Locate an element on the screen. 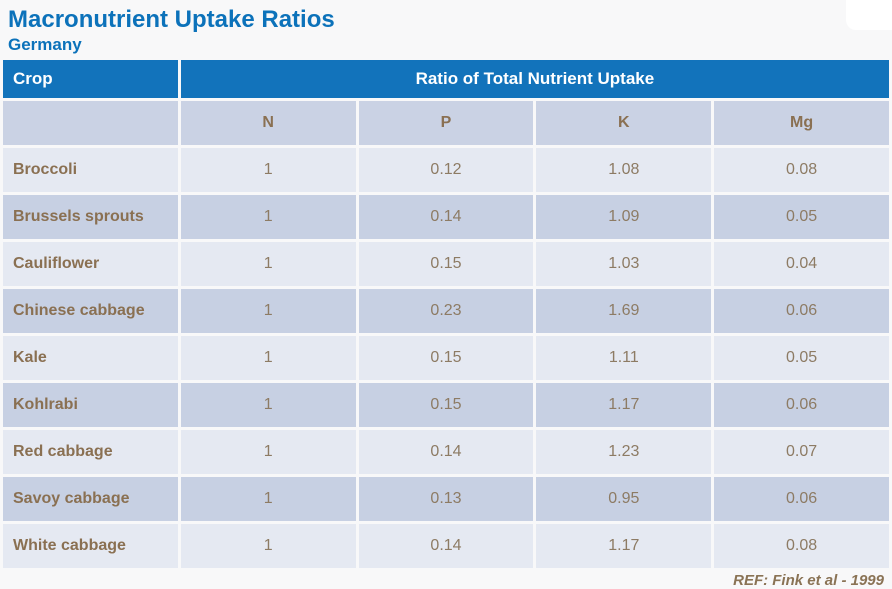 The height and width of the screenshot is (589, 892). table-row: Broccoli 1 0.12 1.08 0.08 is located at coordinates (446, 170).